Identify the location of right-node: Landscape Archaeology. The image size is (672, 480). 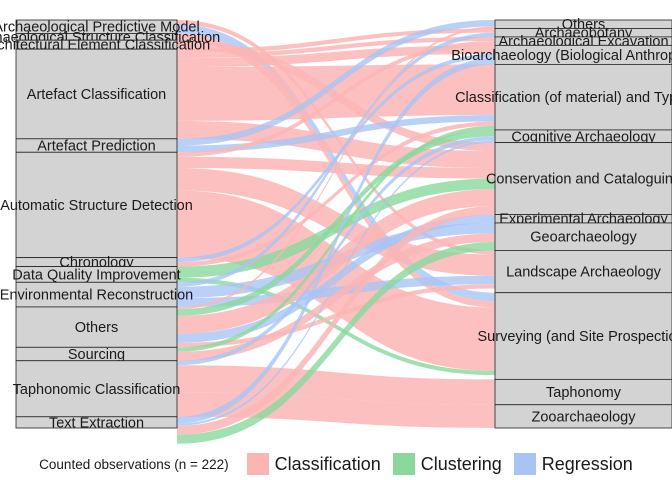
(583, 272).